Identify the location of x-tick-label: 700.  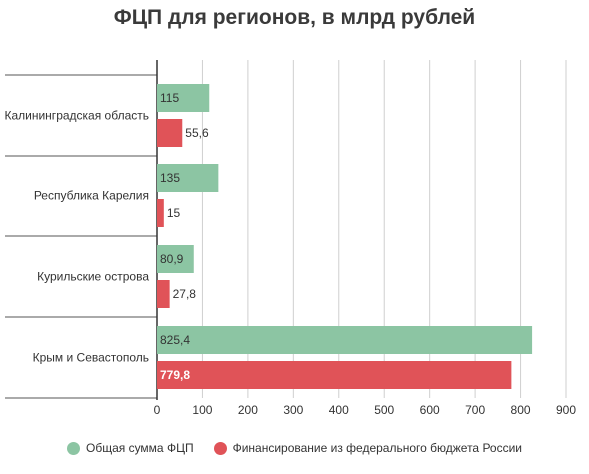
(475, 410).